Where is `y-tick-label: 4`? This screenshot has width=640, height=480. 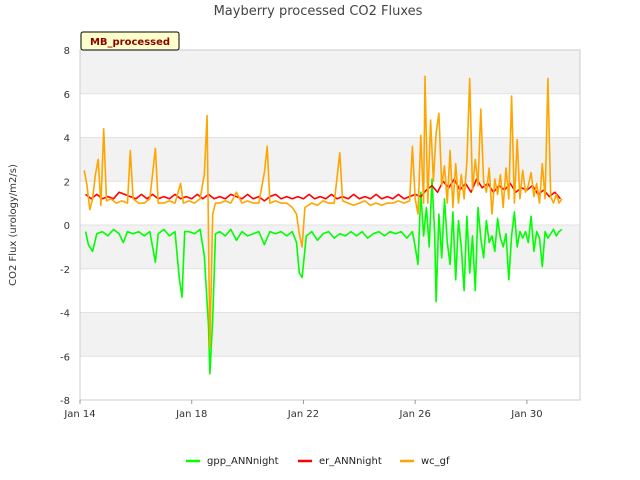
y-tick-label: 4 is located at coordinates (67, 139).